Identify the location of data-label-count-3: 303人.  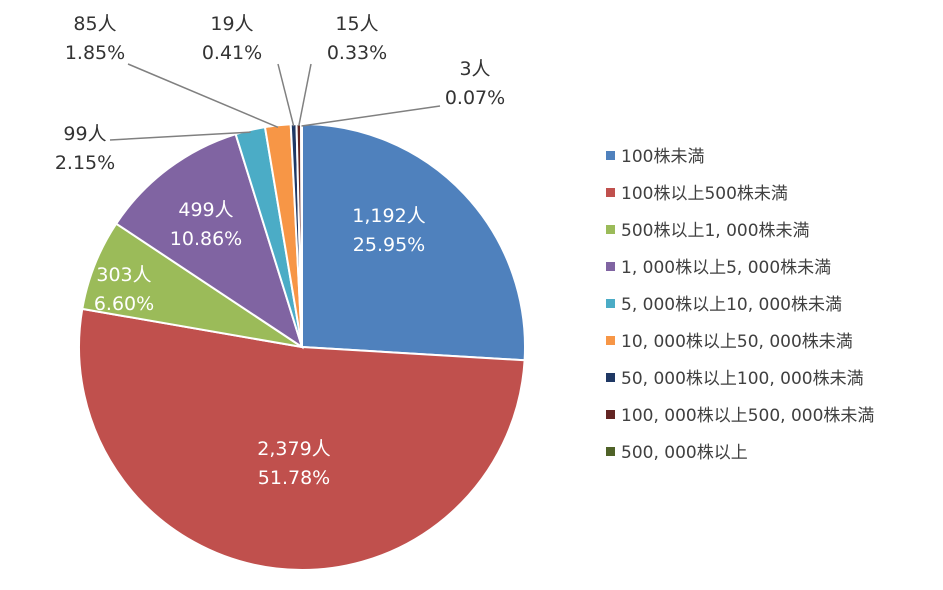
(123, 275).